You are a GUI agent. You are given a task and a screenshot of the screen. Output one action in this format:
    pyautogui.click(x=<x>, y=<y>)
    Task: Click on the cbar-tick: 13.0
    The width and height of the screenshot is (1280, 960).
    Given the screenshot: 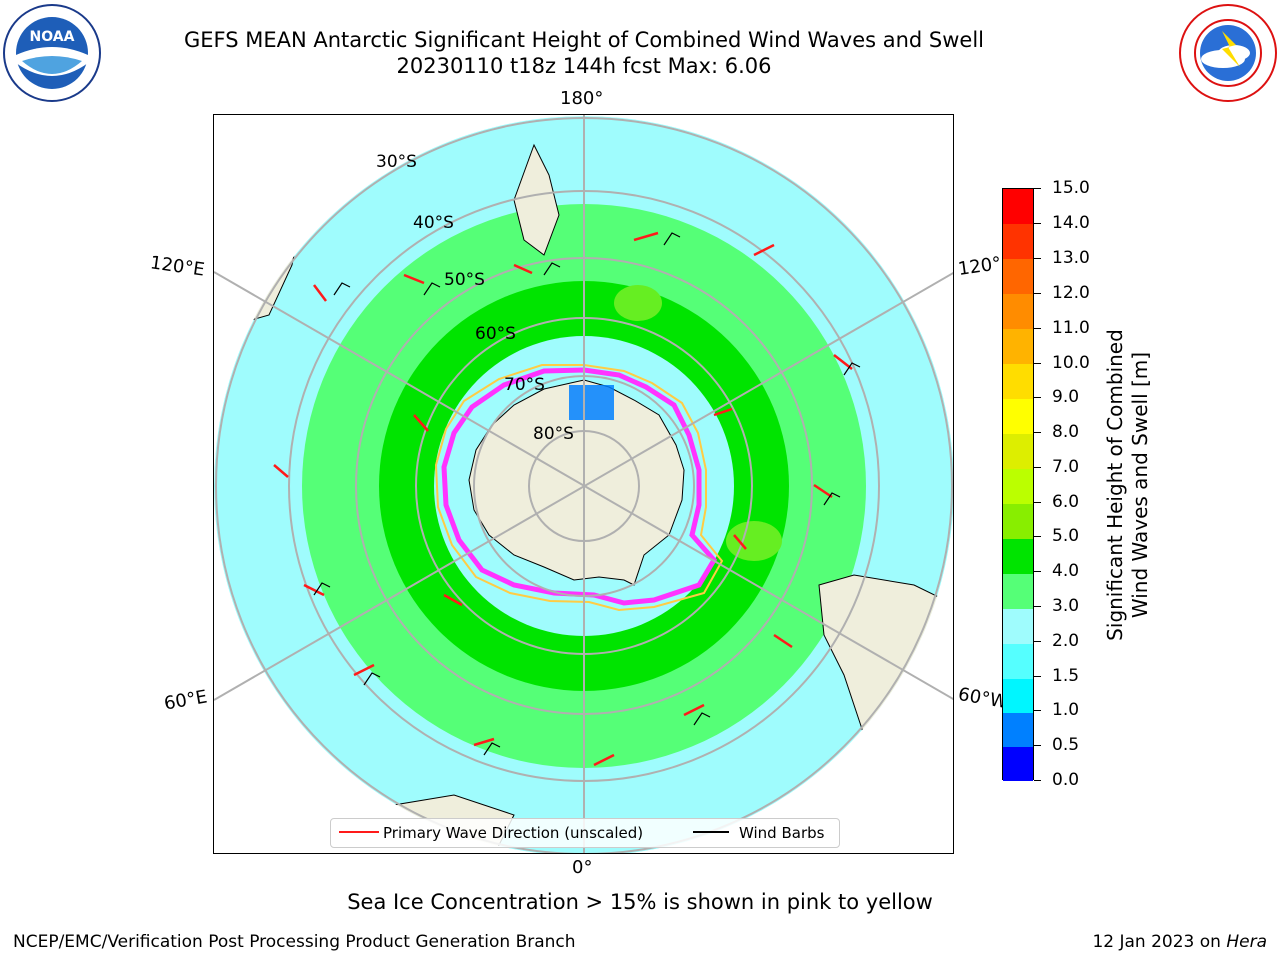 What is the action you would take?
    pyautogui.click(x=1062, y=258)
    